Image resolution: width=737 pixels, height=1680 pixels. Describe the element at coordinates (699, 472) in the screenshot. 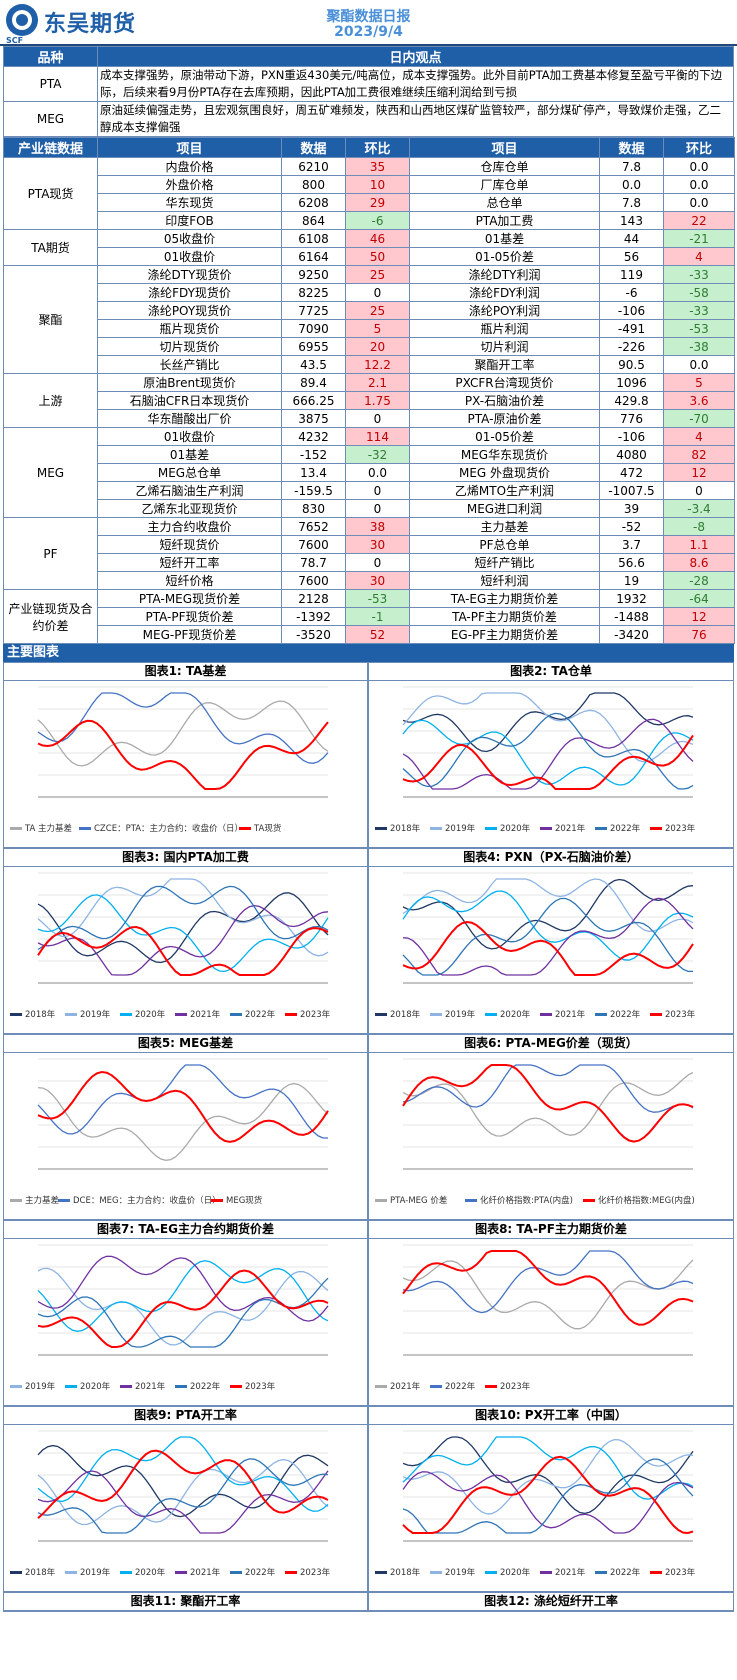

I see `change-cell: 12` at that location.